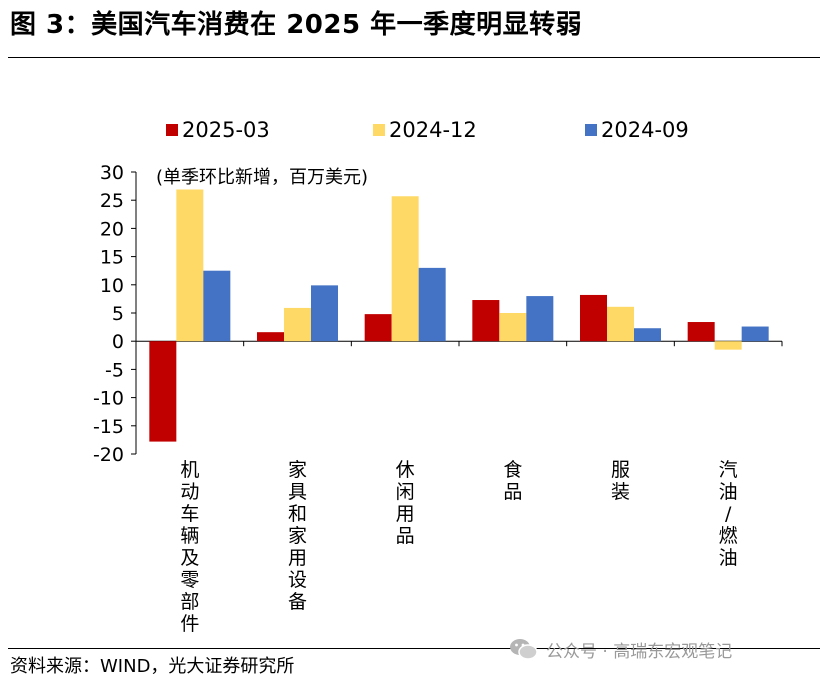  What do you see at coordinates (189, 547) in the screenshot?
I see `category-label: 机动车辆及零部件` at bounding box center [189, 547].